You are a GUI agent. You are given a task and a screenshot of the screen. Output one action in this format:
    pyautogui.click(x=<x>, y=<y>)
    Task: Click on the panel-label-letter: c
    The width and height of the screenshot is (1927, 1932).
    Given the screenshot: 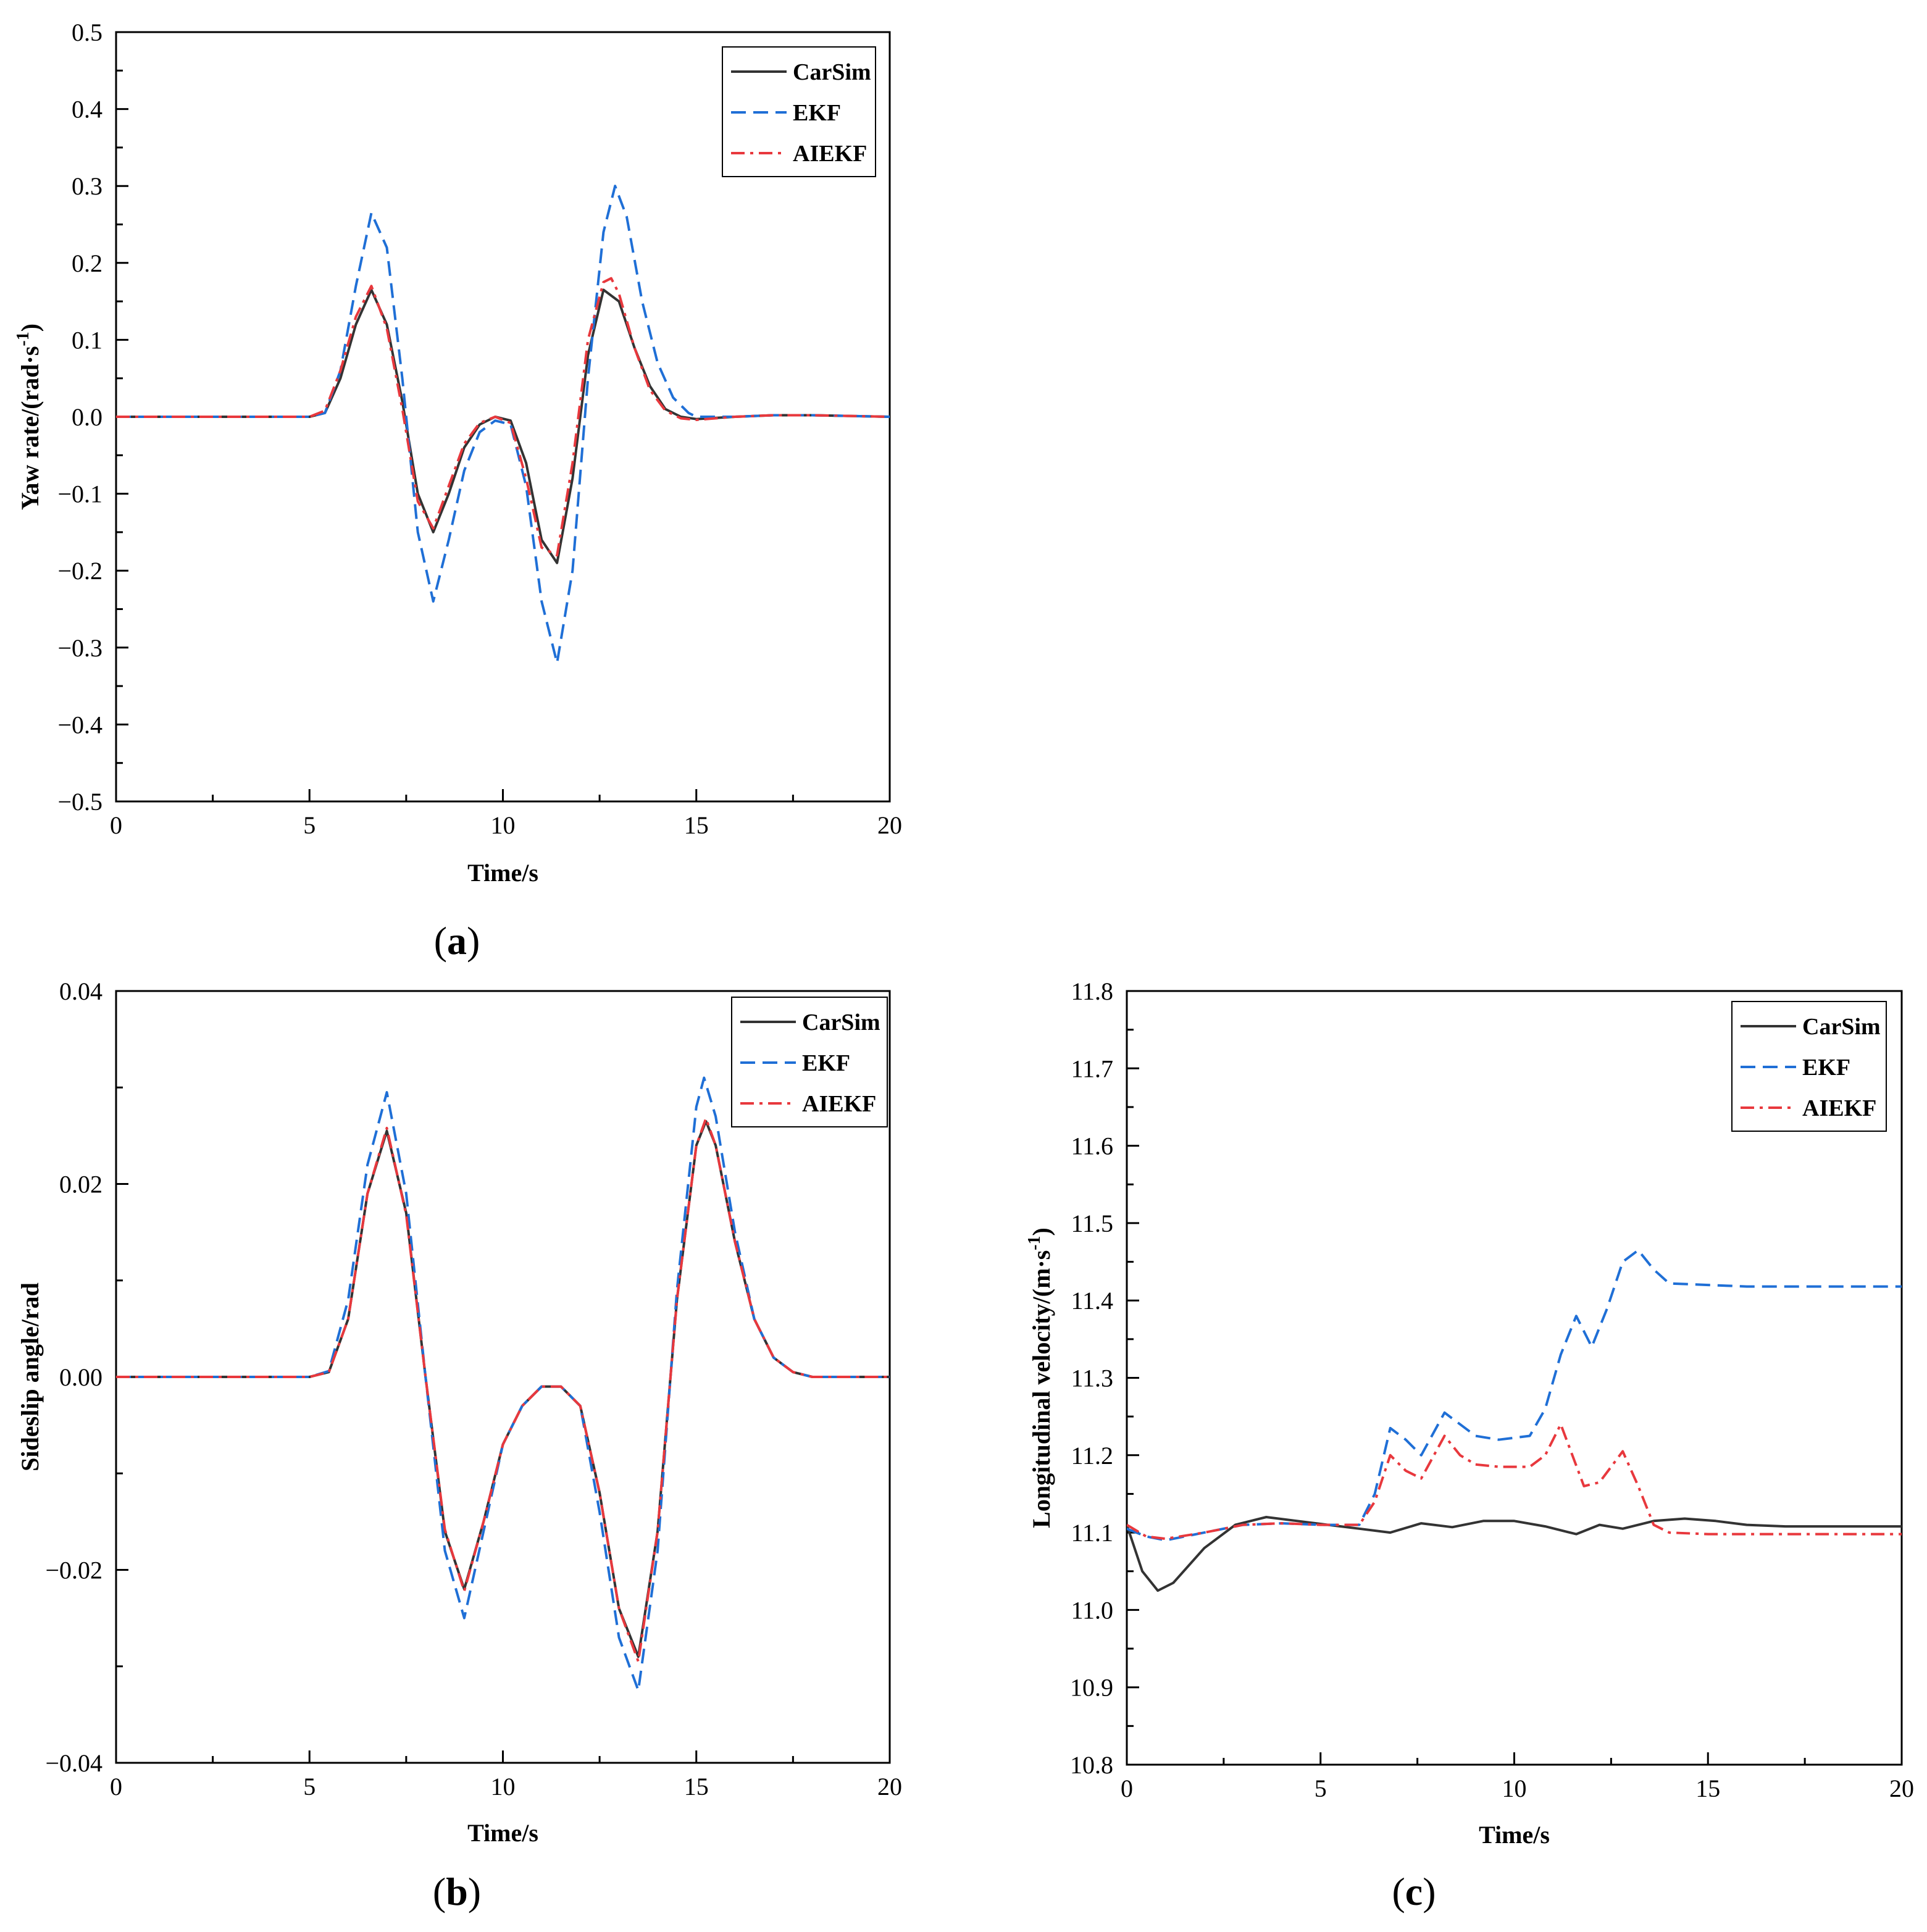 What is the action you would take?
    pyautogui.click(x=1414, y=1892)
    